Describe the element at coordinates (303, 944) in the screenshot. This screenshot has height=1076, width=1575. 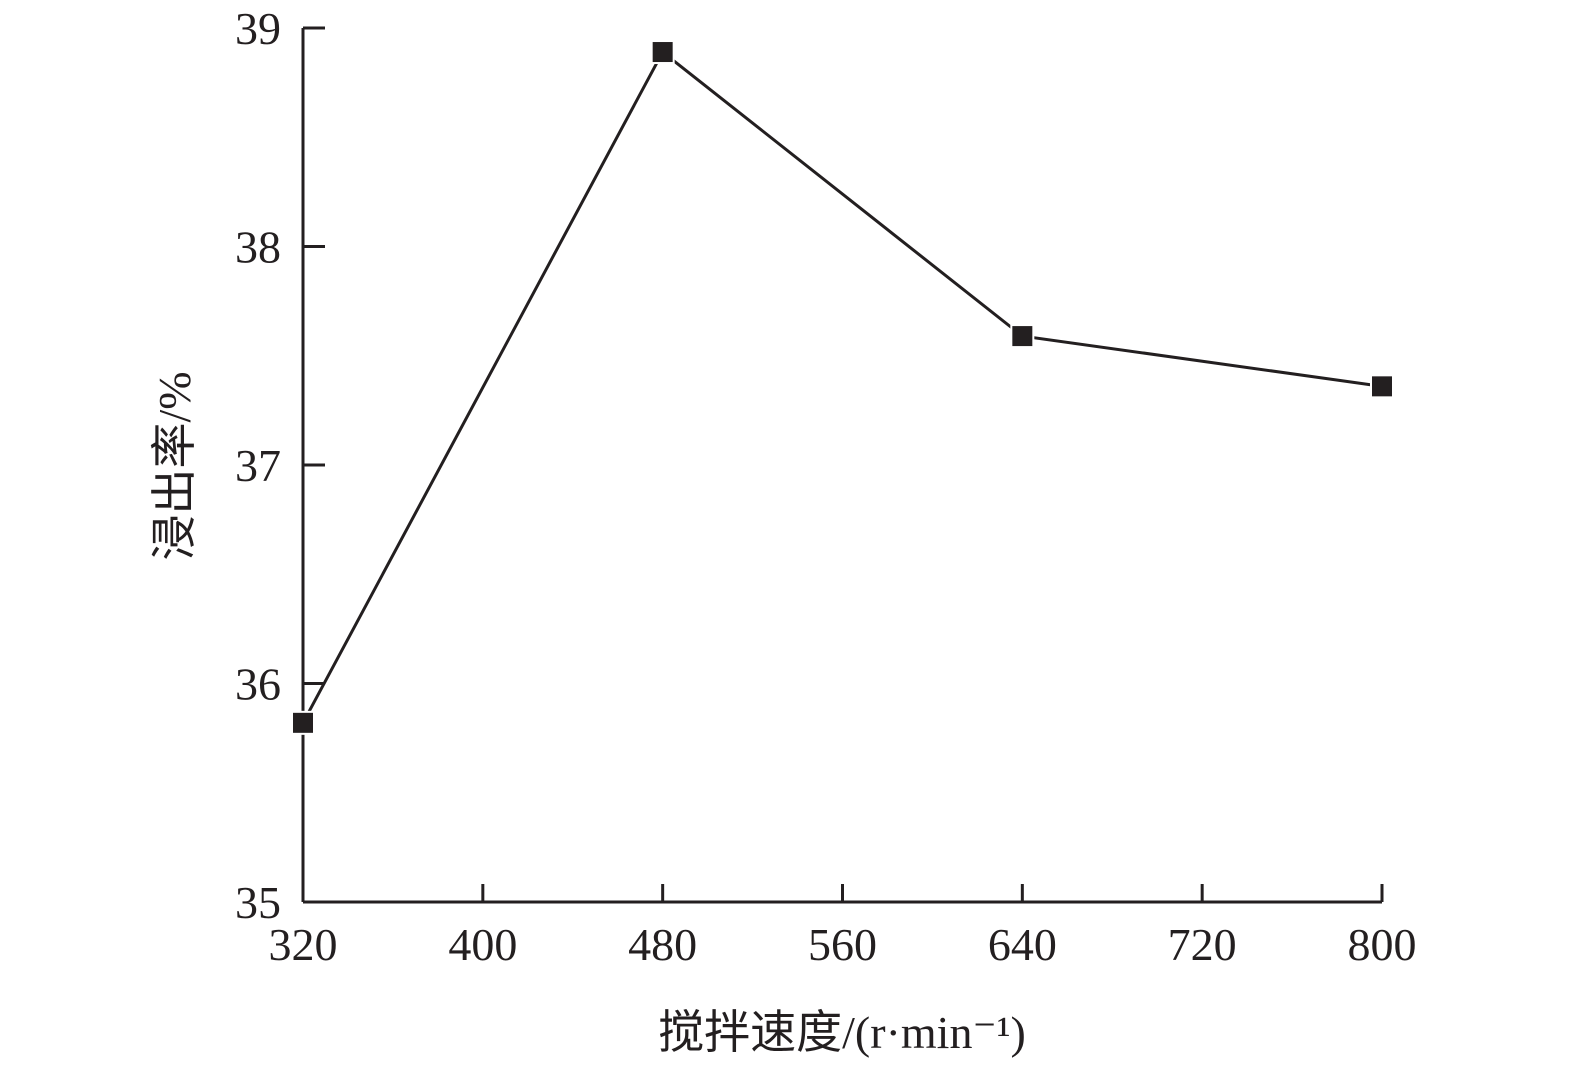
I see `x-tick-label: 320` at that location.